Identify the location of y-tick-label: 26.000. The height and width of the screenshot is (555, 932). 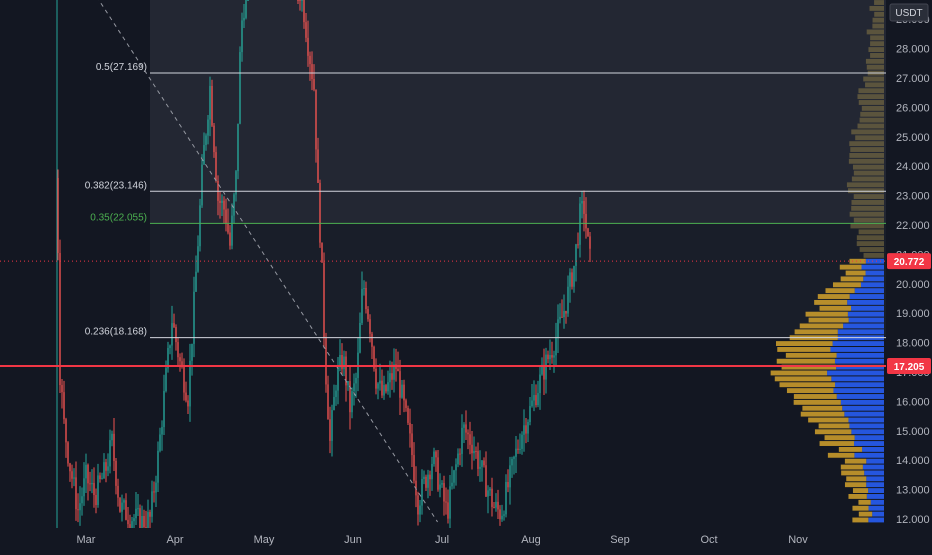
(913, 108).